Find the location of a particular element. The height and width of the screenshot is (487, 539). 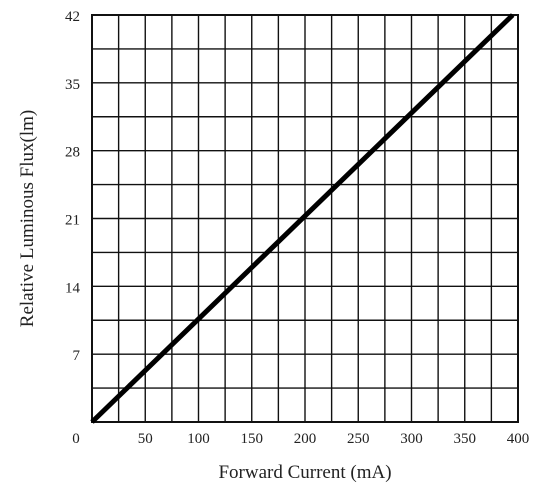

x-tick-label: 150 is located at coordinates (252, 439).